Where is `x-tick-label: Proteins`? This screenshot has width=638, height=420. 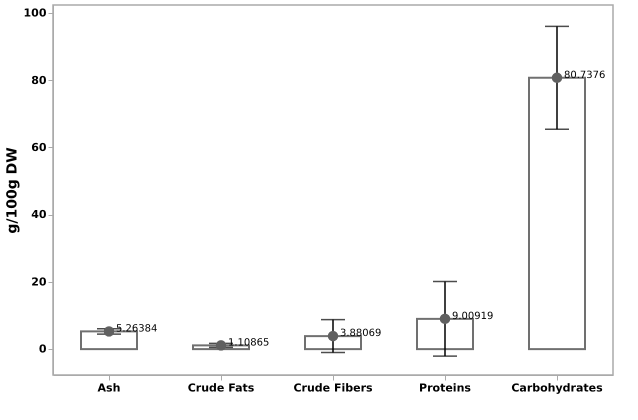 x-tick-label: Proteins is located at coordinates (445, 388).